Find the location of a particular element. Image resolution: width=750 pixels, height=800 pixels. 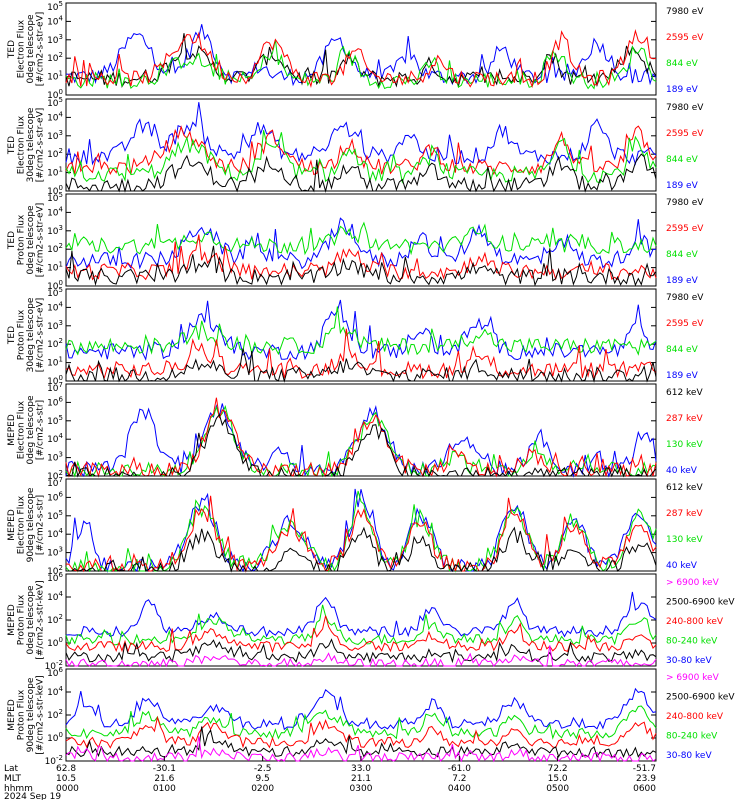

x-tick-lat: 62.8 is located at coordinates (66, 769).